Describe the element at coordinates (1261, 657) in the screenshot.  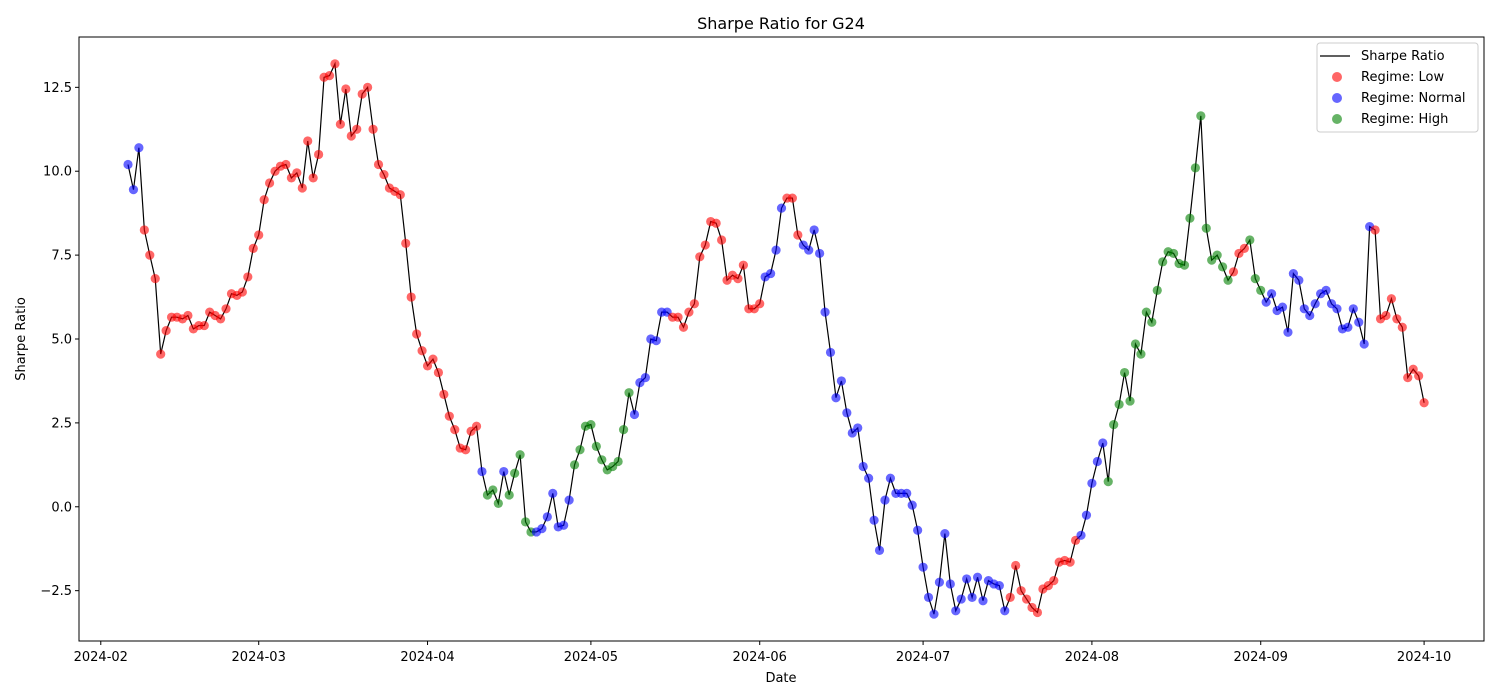
I see `x-tick-label: 2024-09` at that location.